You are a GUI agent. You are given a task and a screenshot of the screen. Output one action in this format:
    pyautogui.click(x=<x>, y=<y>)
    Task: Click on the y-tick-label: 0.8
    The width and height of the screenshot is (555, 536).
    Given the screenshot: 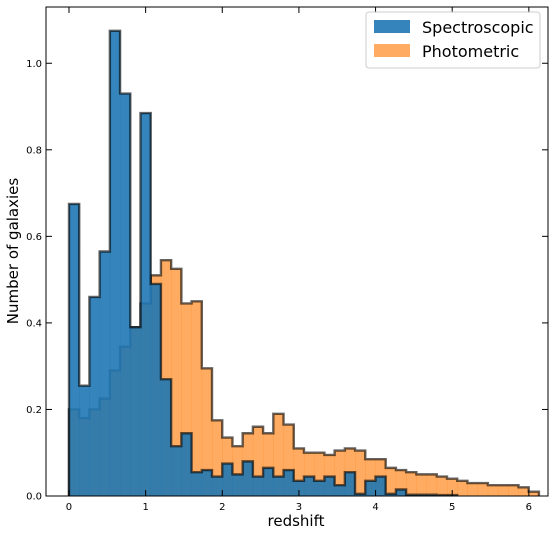 What is the action you would take?
    pyautogui.click(x=34, y=150)
    